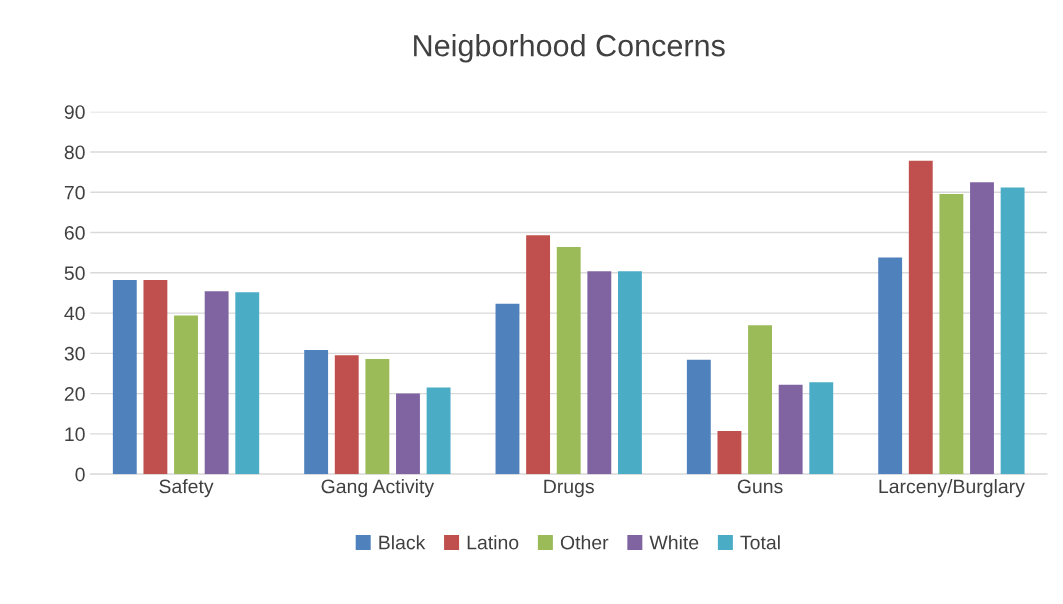 Image resolution: width=1063 pixels, height=604 pixels. What do you see at coordinates (74, 233) in the screenshot?
I see `y-tick-label: 60` at bounding box center [74, 233].